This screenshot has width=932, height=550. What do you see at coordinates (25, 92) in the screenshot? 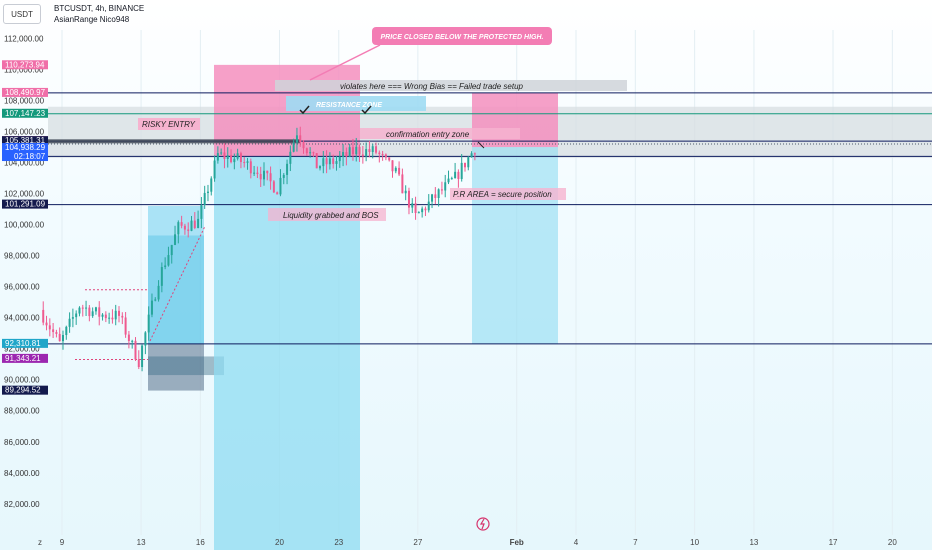
I see `price-badge-text: 108,490.97` at bounding box center [25, 92].